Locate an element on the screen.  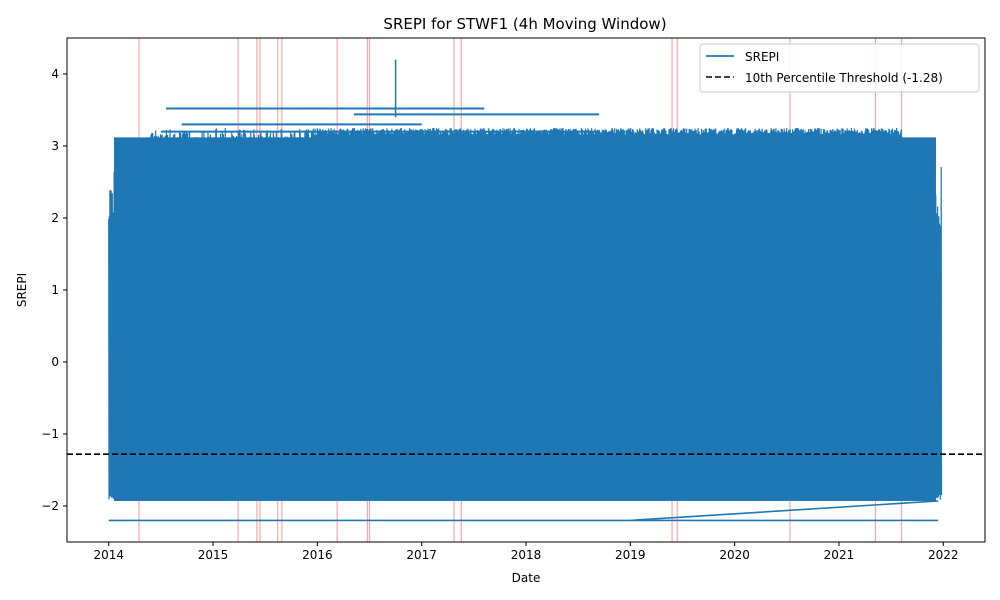
x-tick-label-5: 2019 is located at coordinates (630, 555).